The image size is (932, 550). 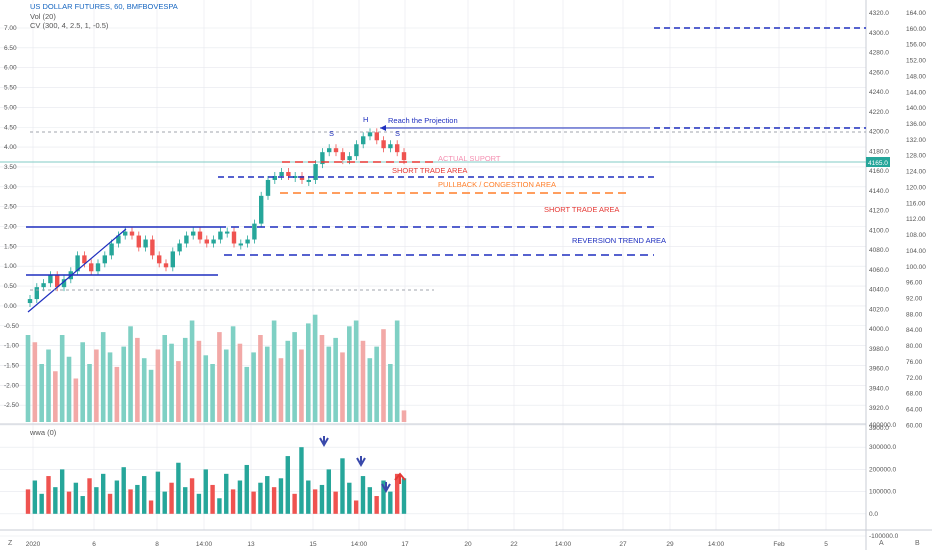 I want to click on cv-axis-tick: 7.00, so click(x=10, y=28).